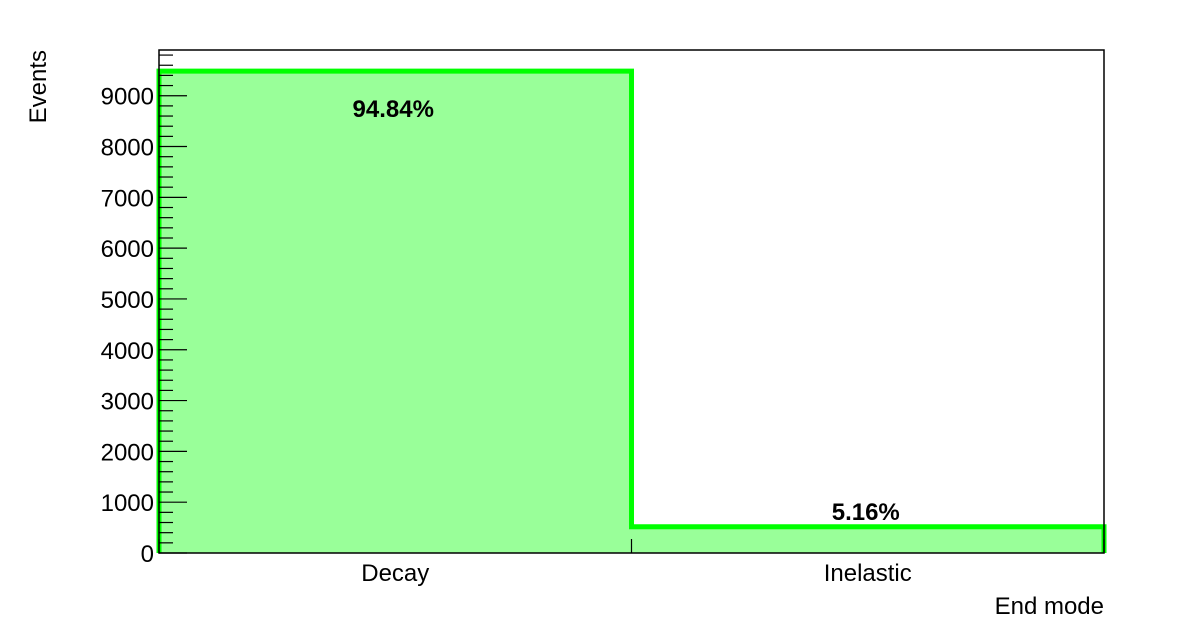 This screenshot has height=630, width=1182. Describe the element at coordinates (393, 109) in the screenshot. I see `bar-data-label: 94.84%` at that location.